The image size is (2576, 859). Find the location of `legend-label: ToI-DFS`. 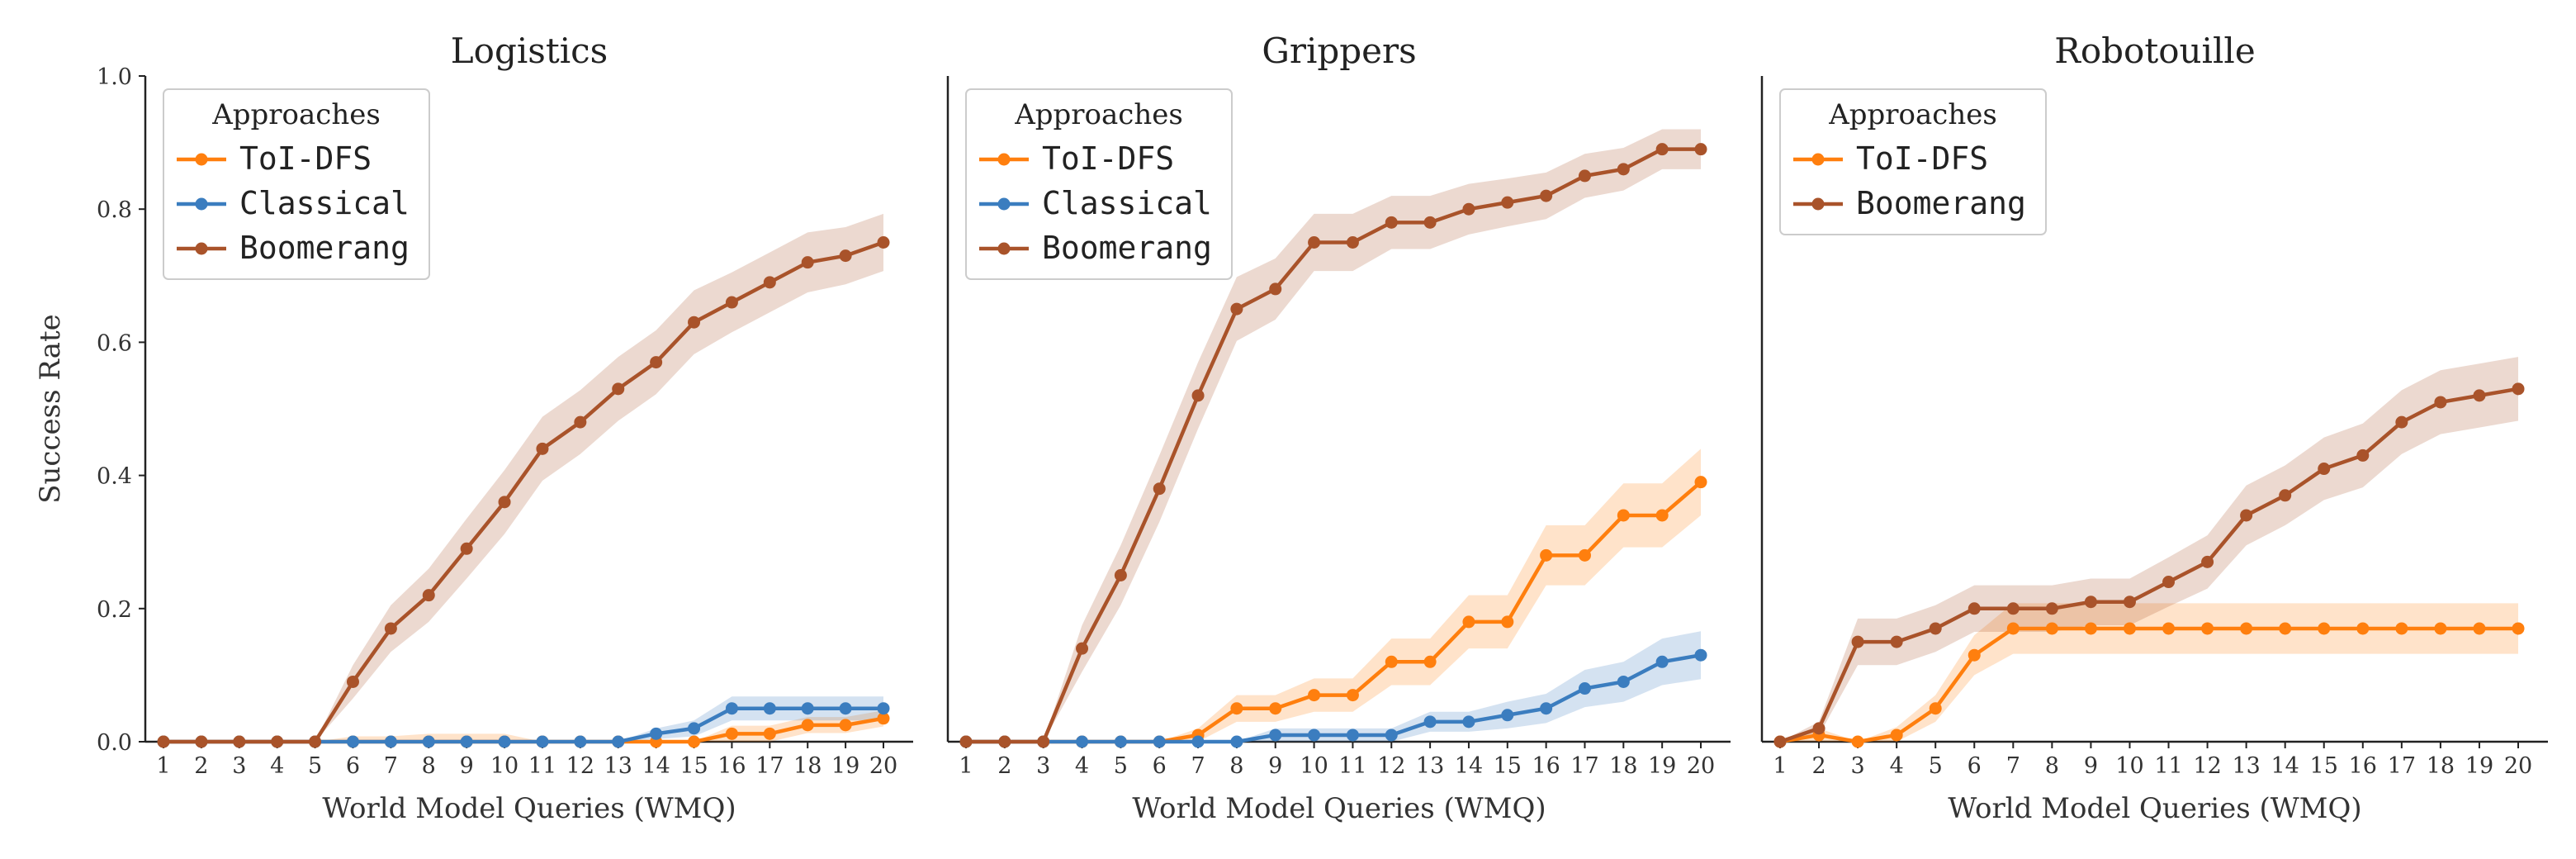

legend-label: ToI-DFS is located at coordinates (305, 158).